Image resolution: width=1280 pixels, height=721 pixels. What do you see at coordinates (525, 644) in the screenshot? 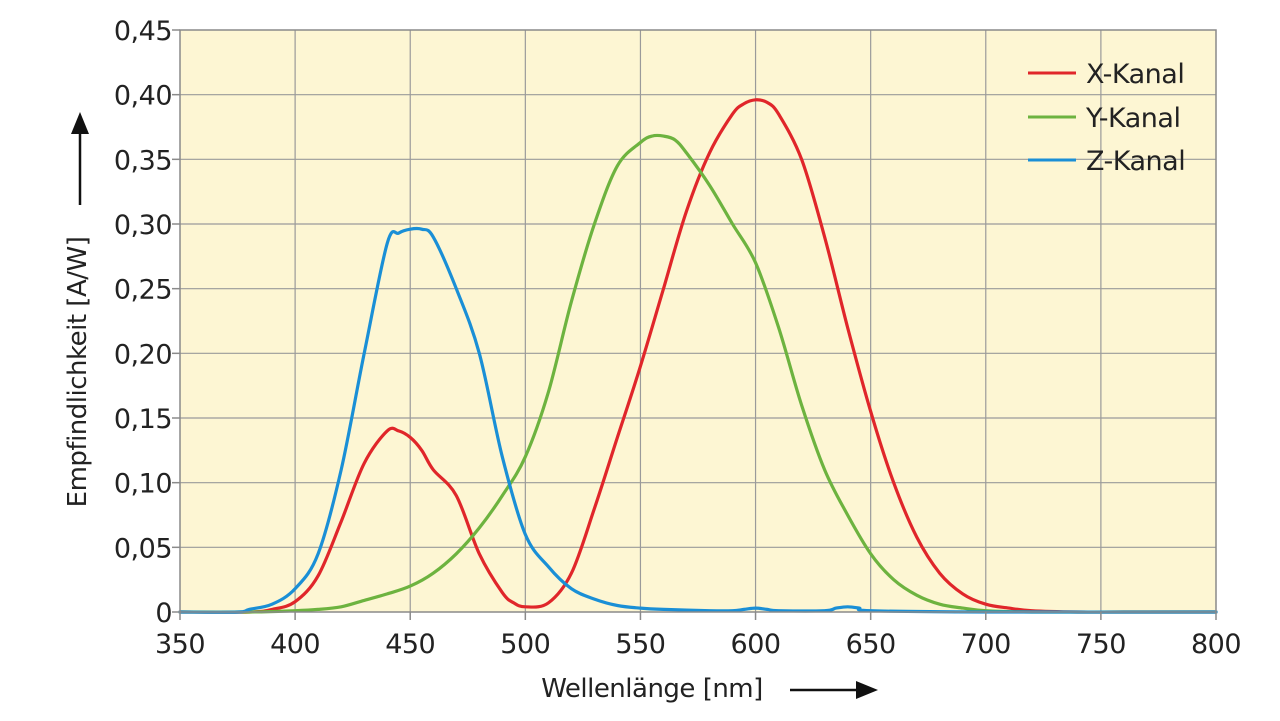
I see `x-tick-label: 500` at bounding box center [525, 644].